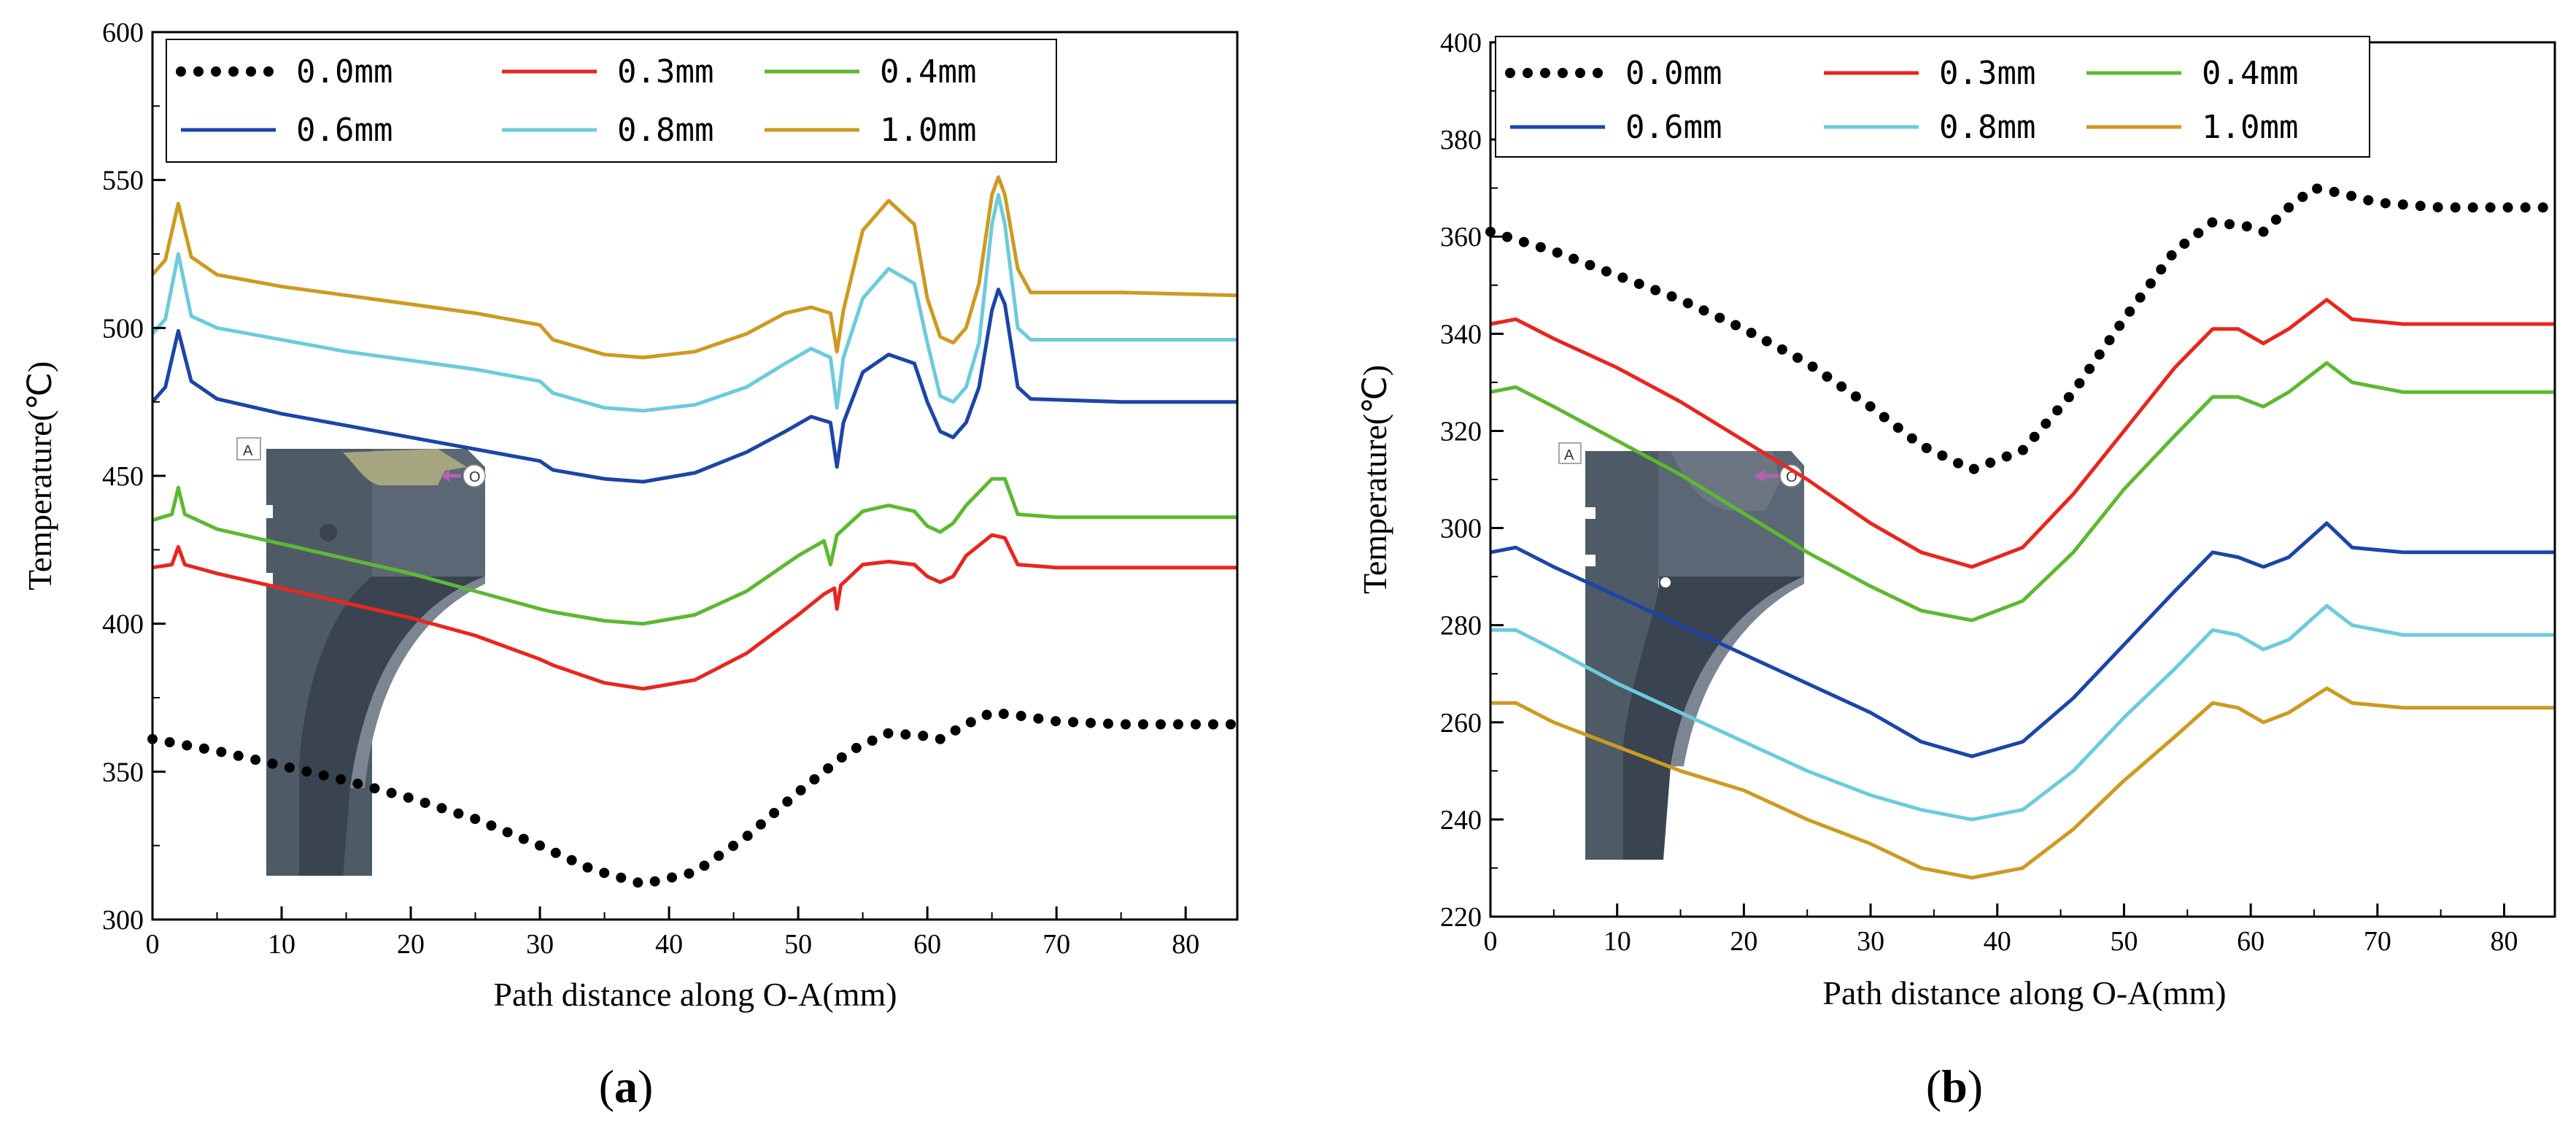  I want to click on panel-label-b: (b), so click(1954, 1086).